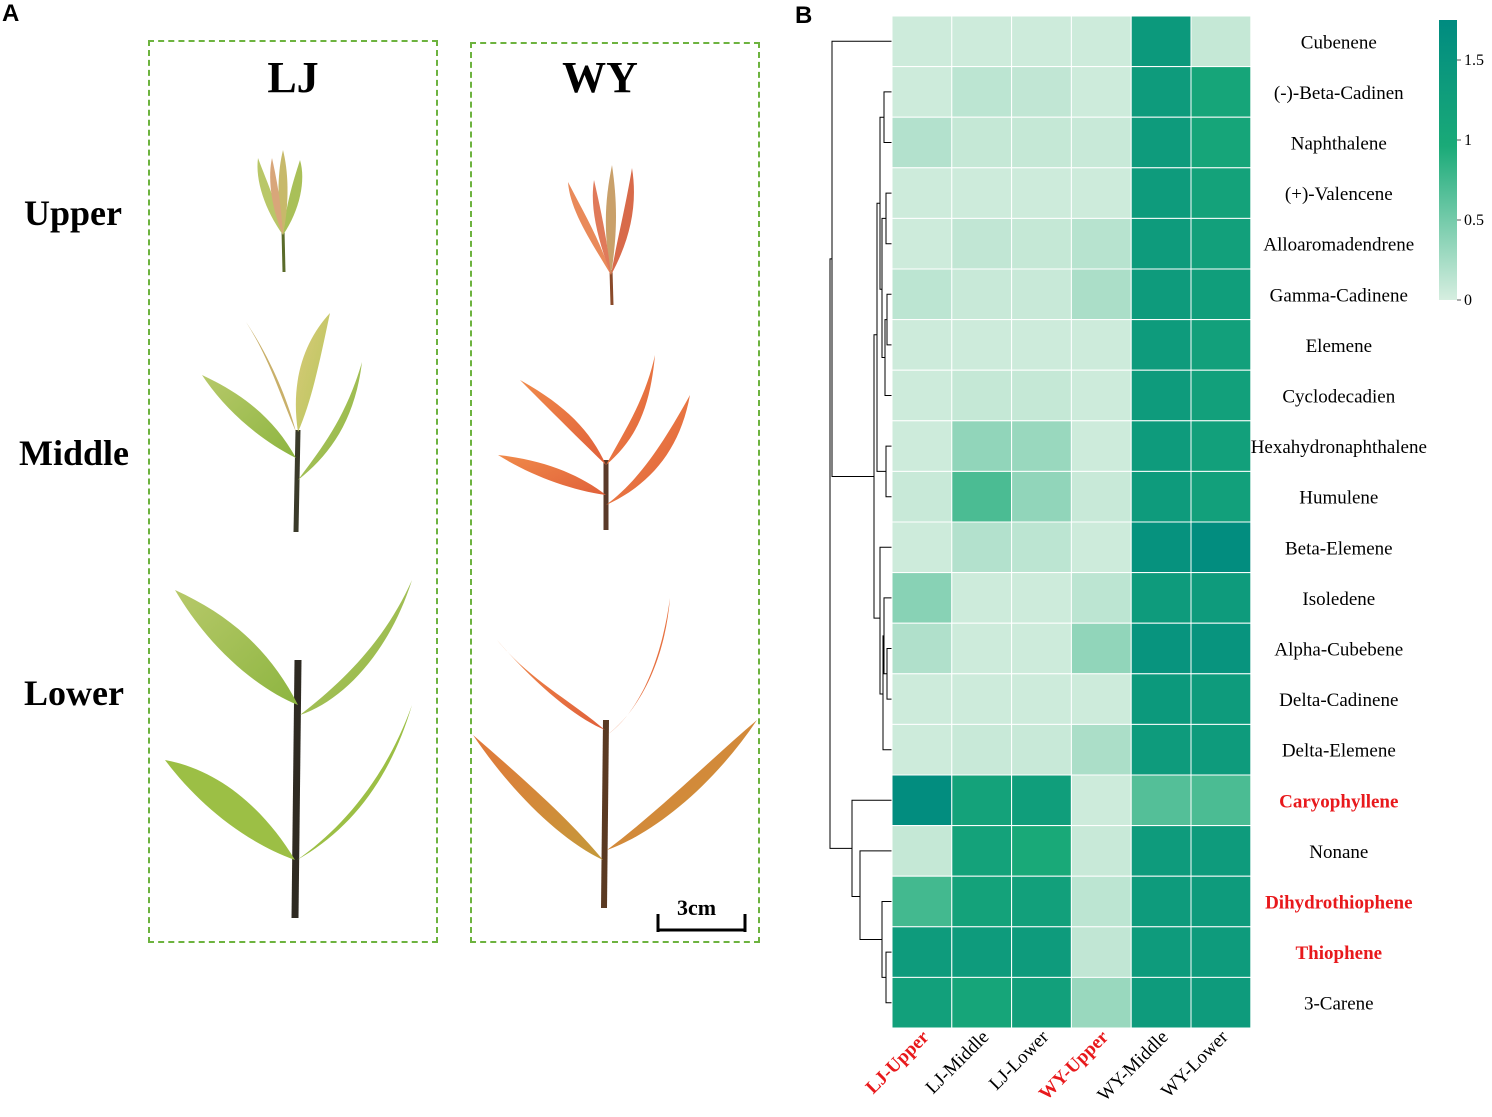 The image size is (1492, 1117). I want to click on row-label: Humulene, so click(1338, 498).